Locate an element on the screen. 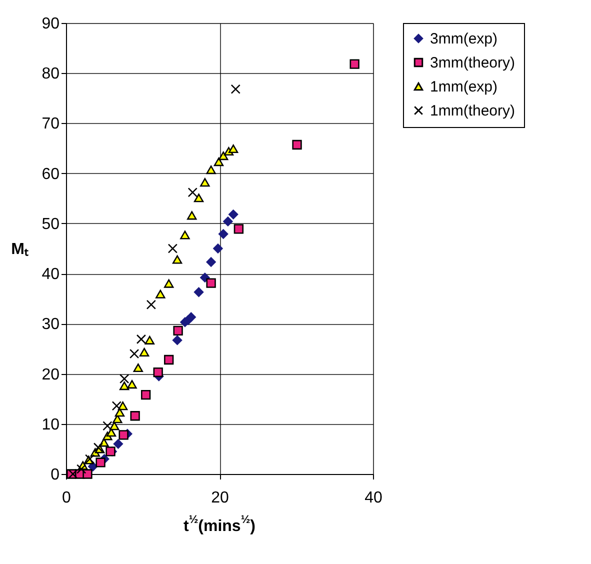 This screenshot has height=564, width=591. y-tick-label: 40 is located at coordinates (51, 275).